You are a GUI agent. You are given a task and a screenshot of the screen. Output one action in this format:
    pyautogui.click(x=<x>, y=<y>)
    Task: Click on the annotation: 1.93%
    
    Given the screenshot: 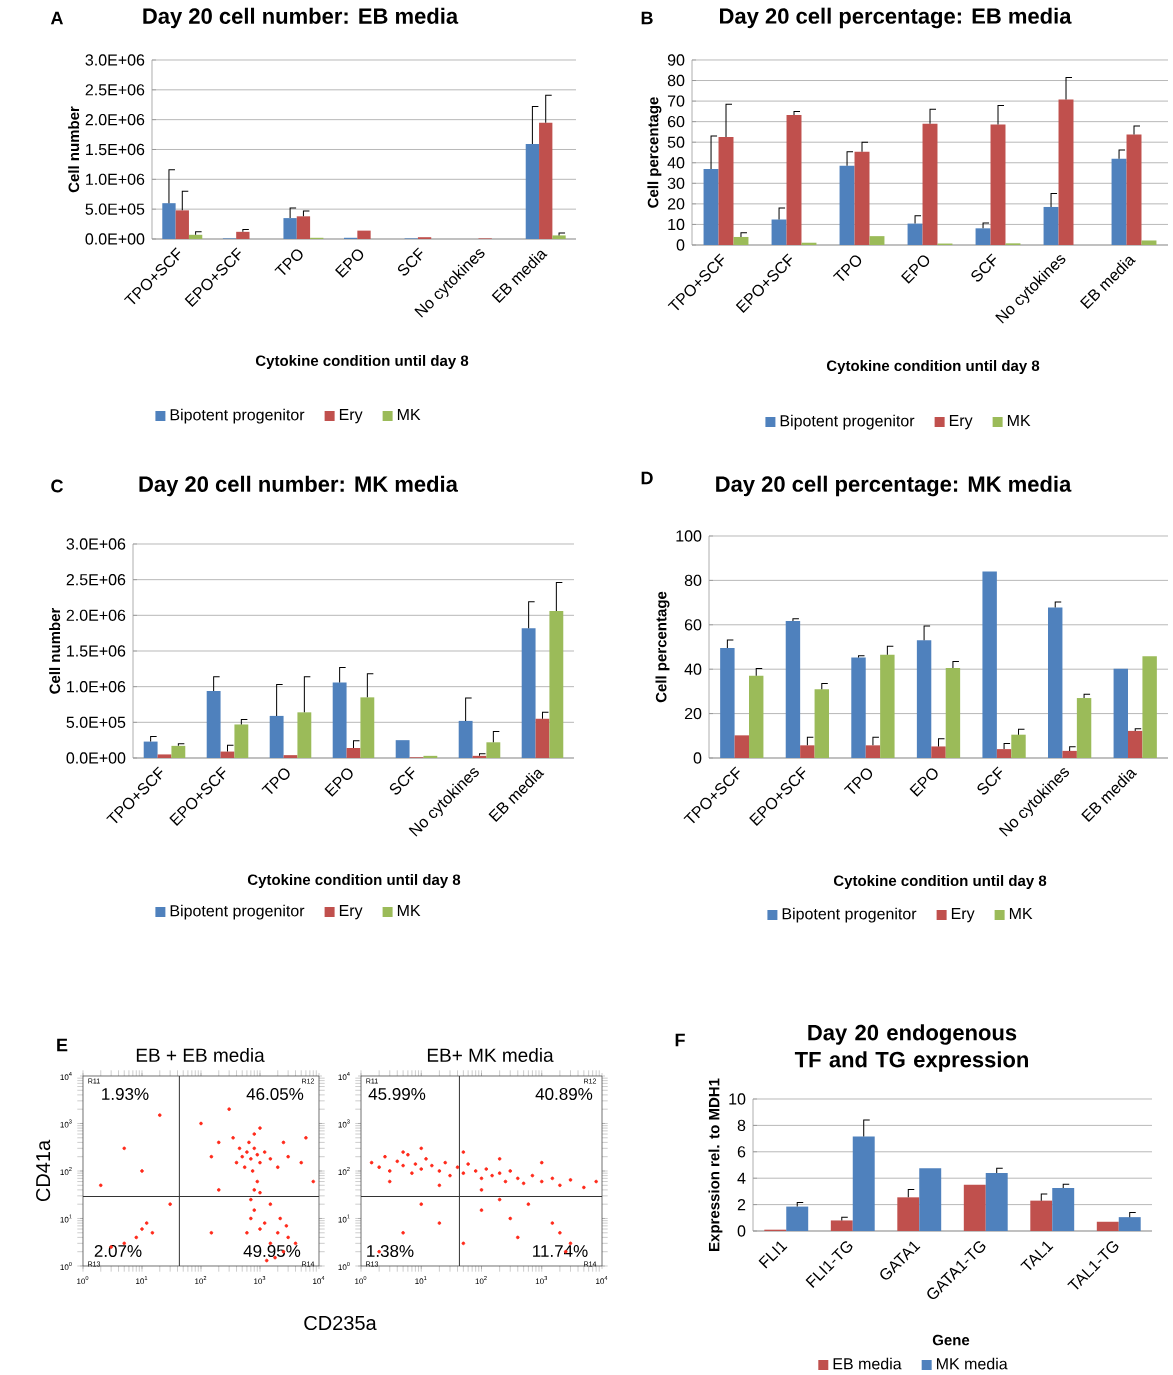 What is the action you would take?
    pyautogui.click(x=125, y=1093)
    